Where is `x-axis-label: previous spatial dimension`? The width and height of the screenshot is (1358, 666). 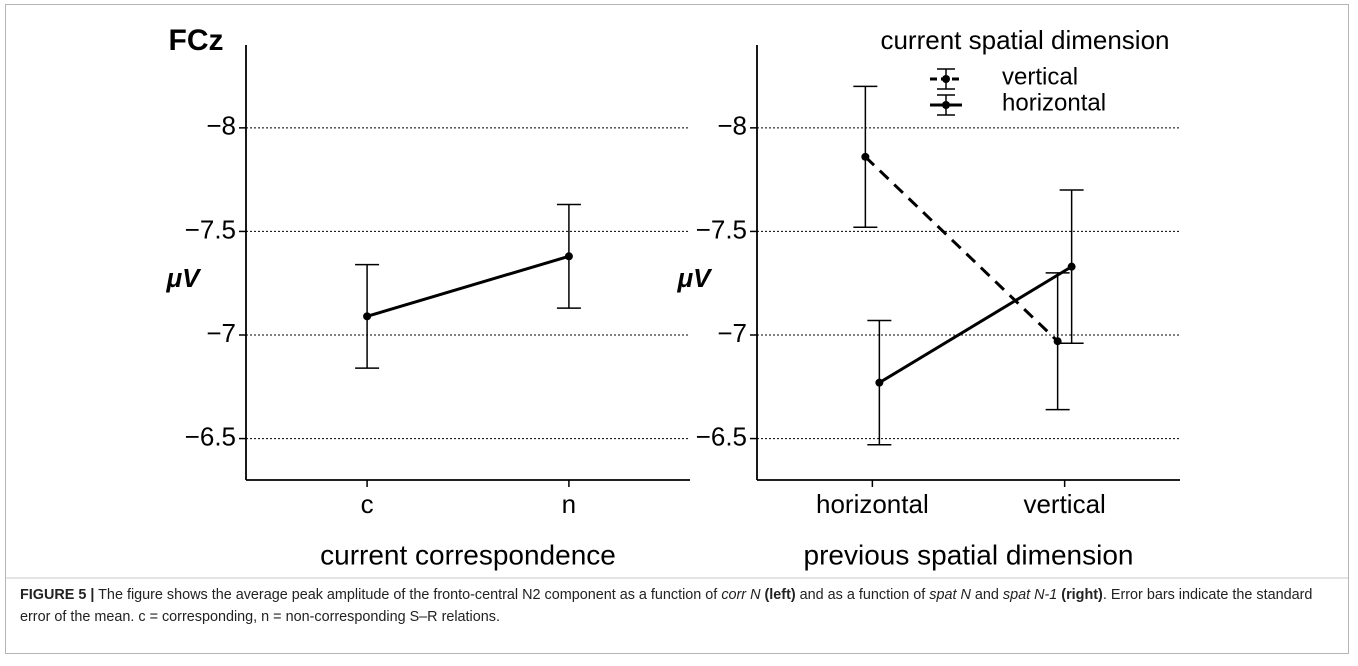 x-axis-label: previous spatial dimension is located at coordinates (969, 554).